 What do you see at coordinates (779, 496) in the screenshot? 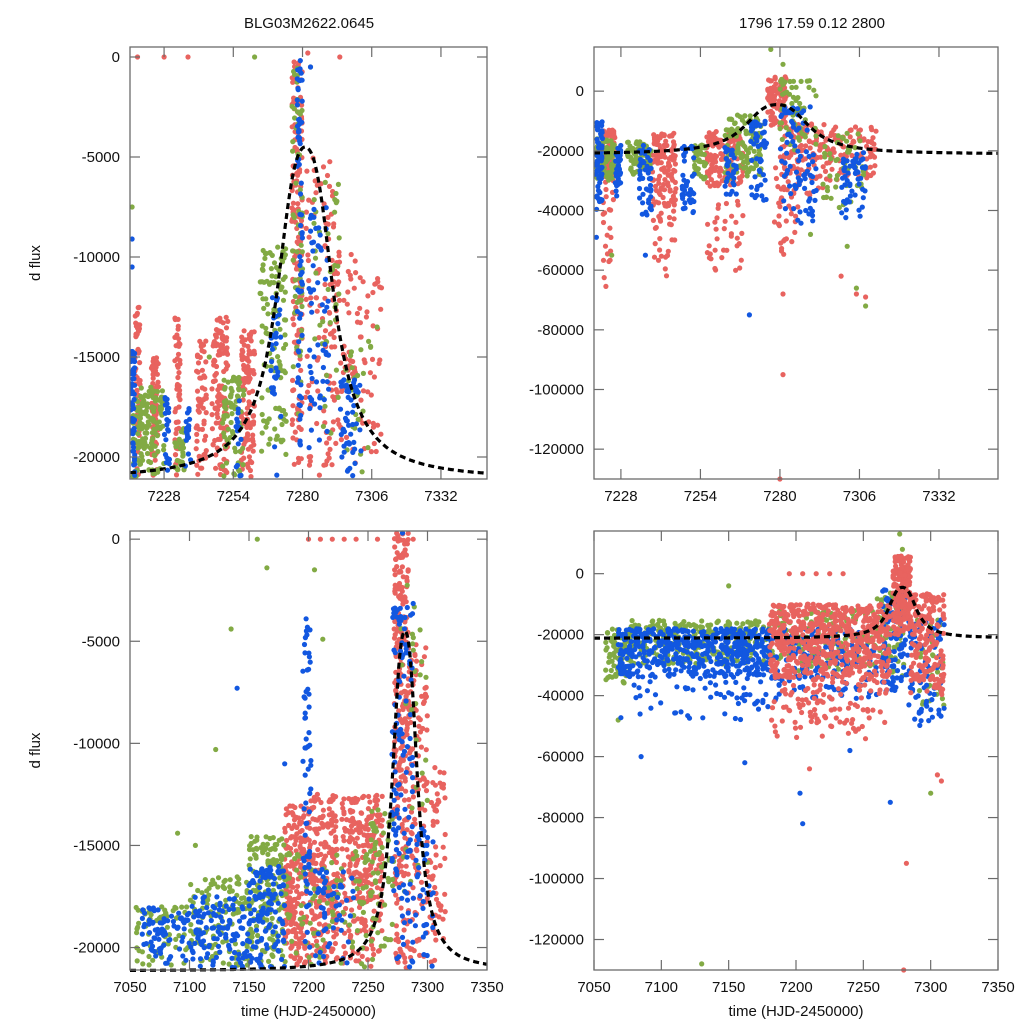
I see `x-tick-label: 7280` at bounding box center [779, 496].